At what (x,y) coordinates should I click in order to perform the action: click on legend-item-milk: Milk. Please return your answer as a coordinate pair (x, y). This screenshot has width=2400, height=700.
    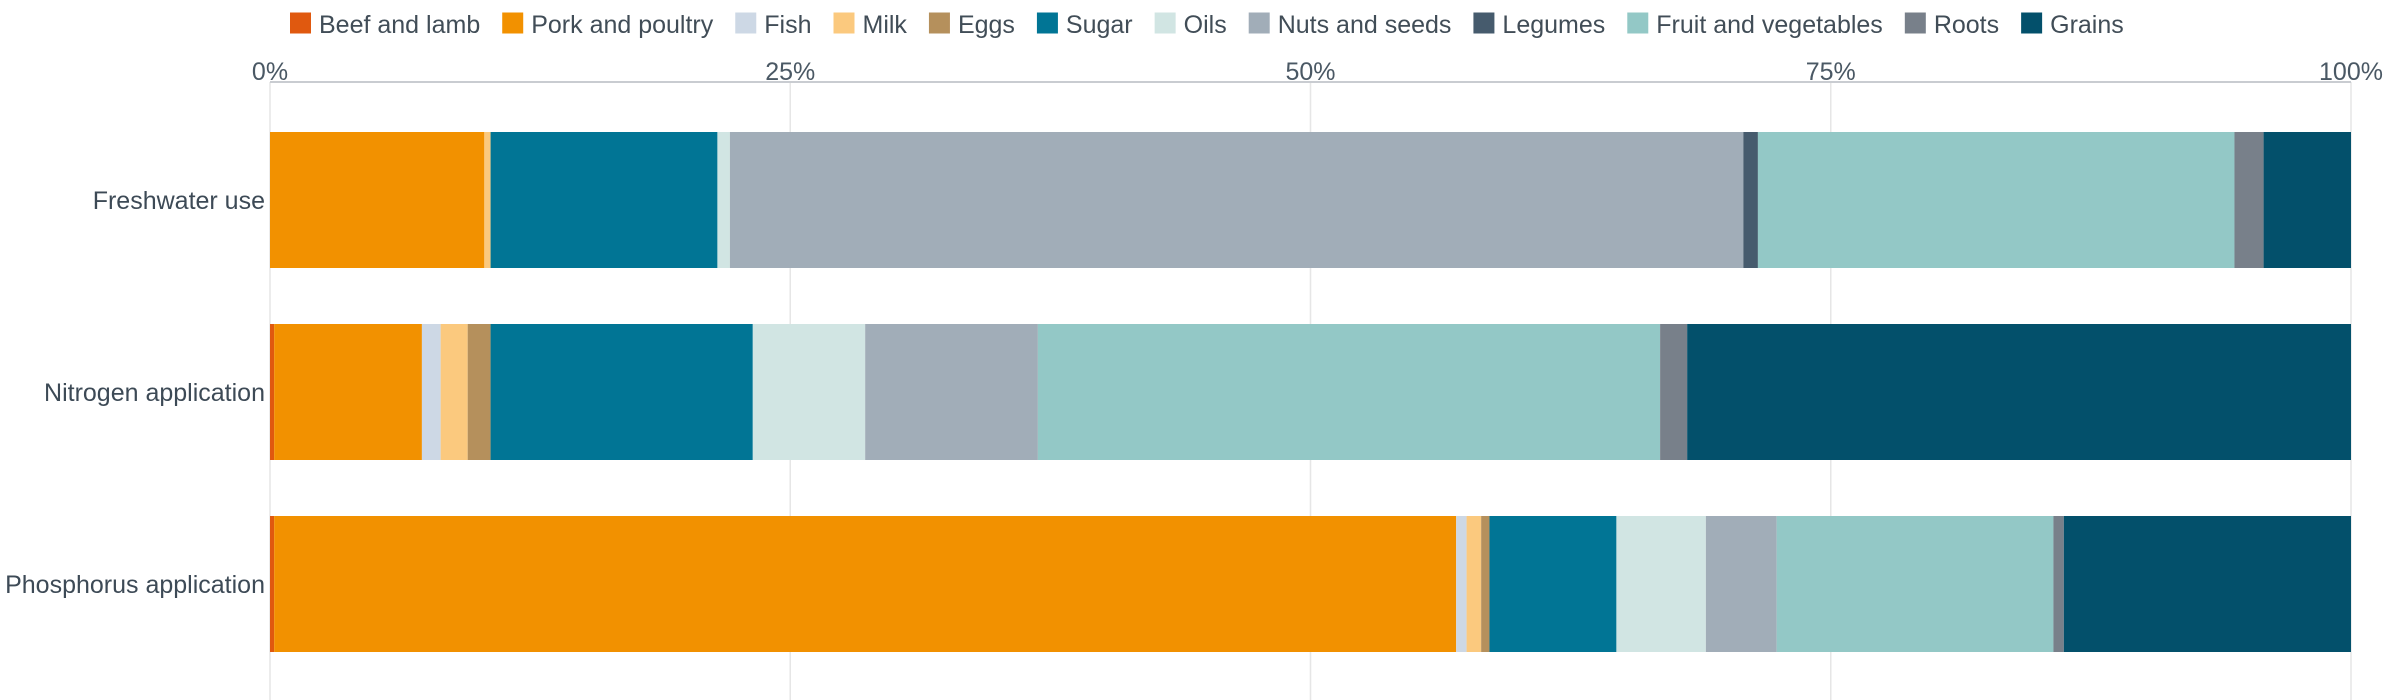
    Looking at the image, I should click on (870, 25).